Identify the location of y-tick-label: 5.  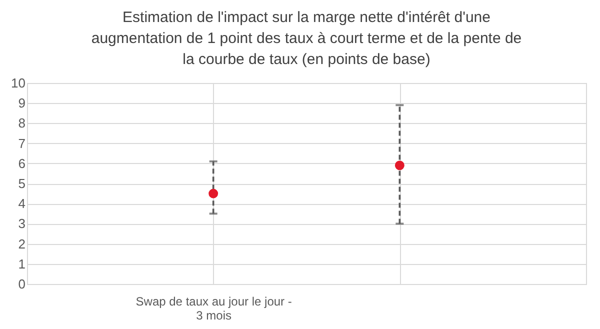
(22, 183).